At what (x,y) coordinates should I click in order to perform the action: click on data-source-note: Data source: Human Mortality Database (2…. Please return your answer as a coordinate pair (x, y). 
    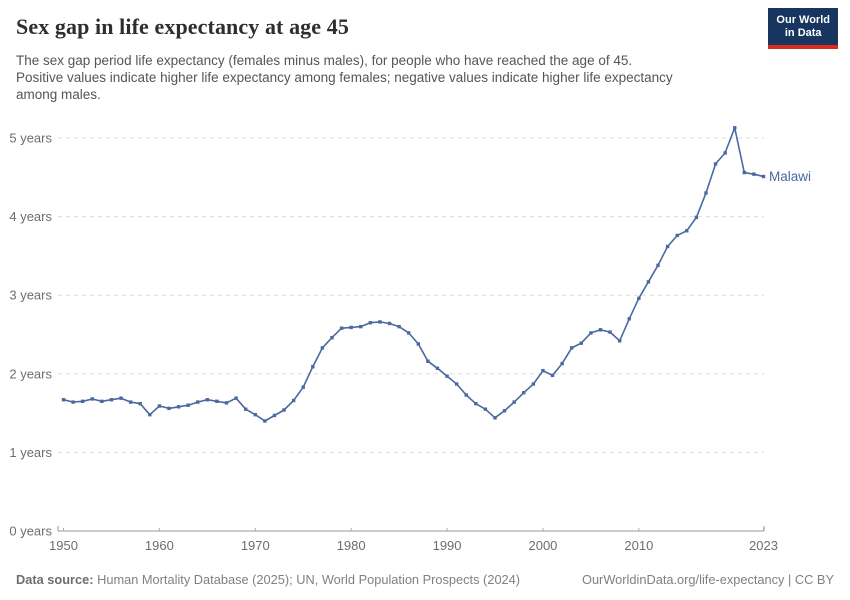
    Looking at the image, I should click on (268, 579).